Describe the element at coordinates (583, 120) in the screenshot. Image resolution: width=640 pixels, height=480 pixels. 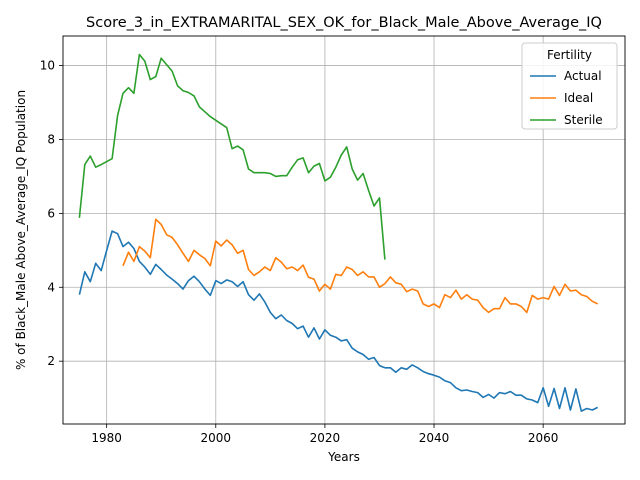
I see `legend-label-sterile: Sterile` at that location.